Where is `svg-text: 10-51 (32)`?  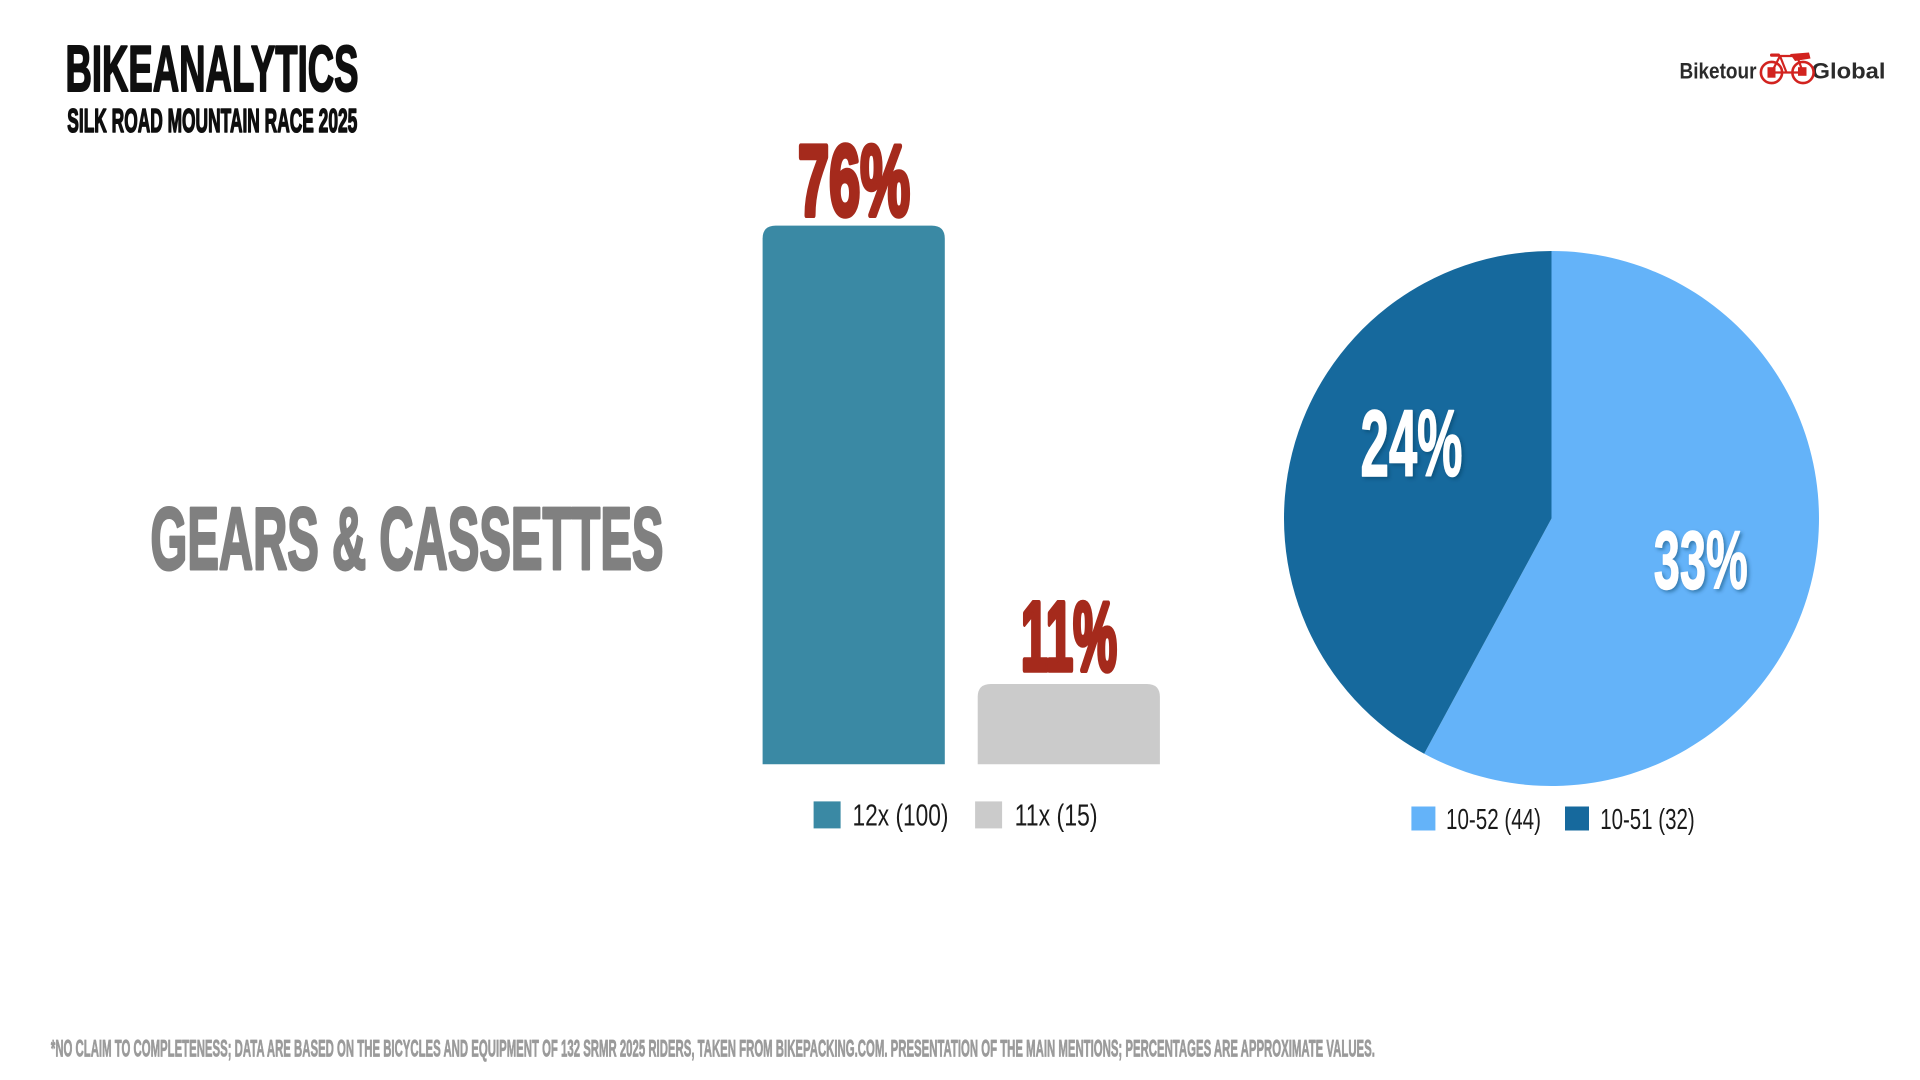
svg-text: 10-51 (32) is located at coordinates (1647, 820).